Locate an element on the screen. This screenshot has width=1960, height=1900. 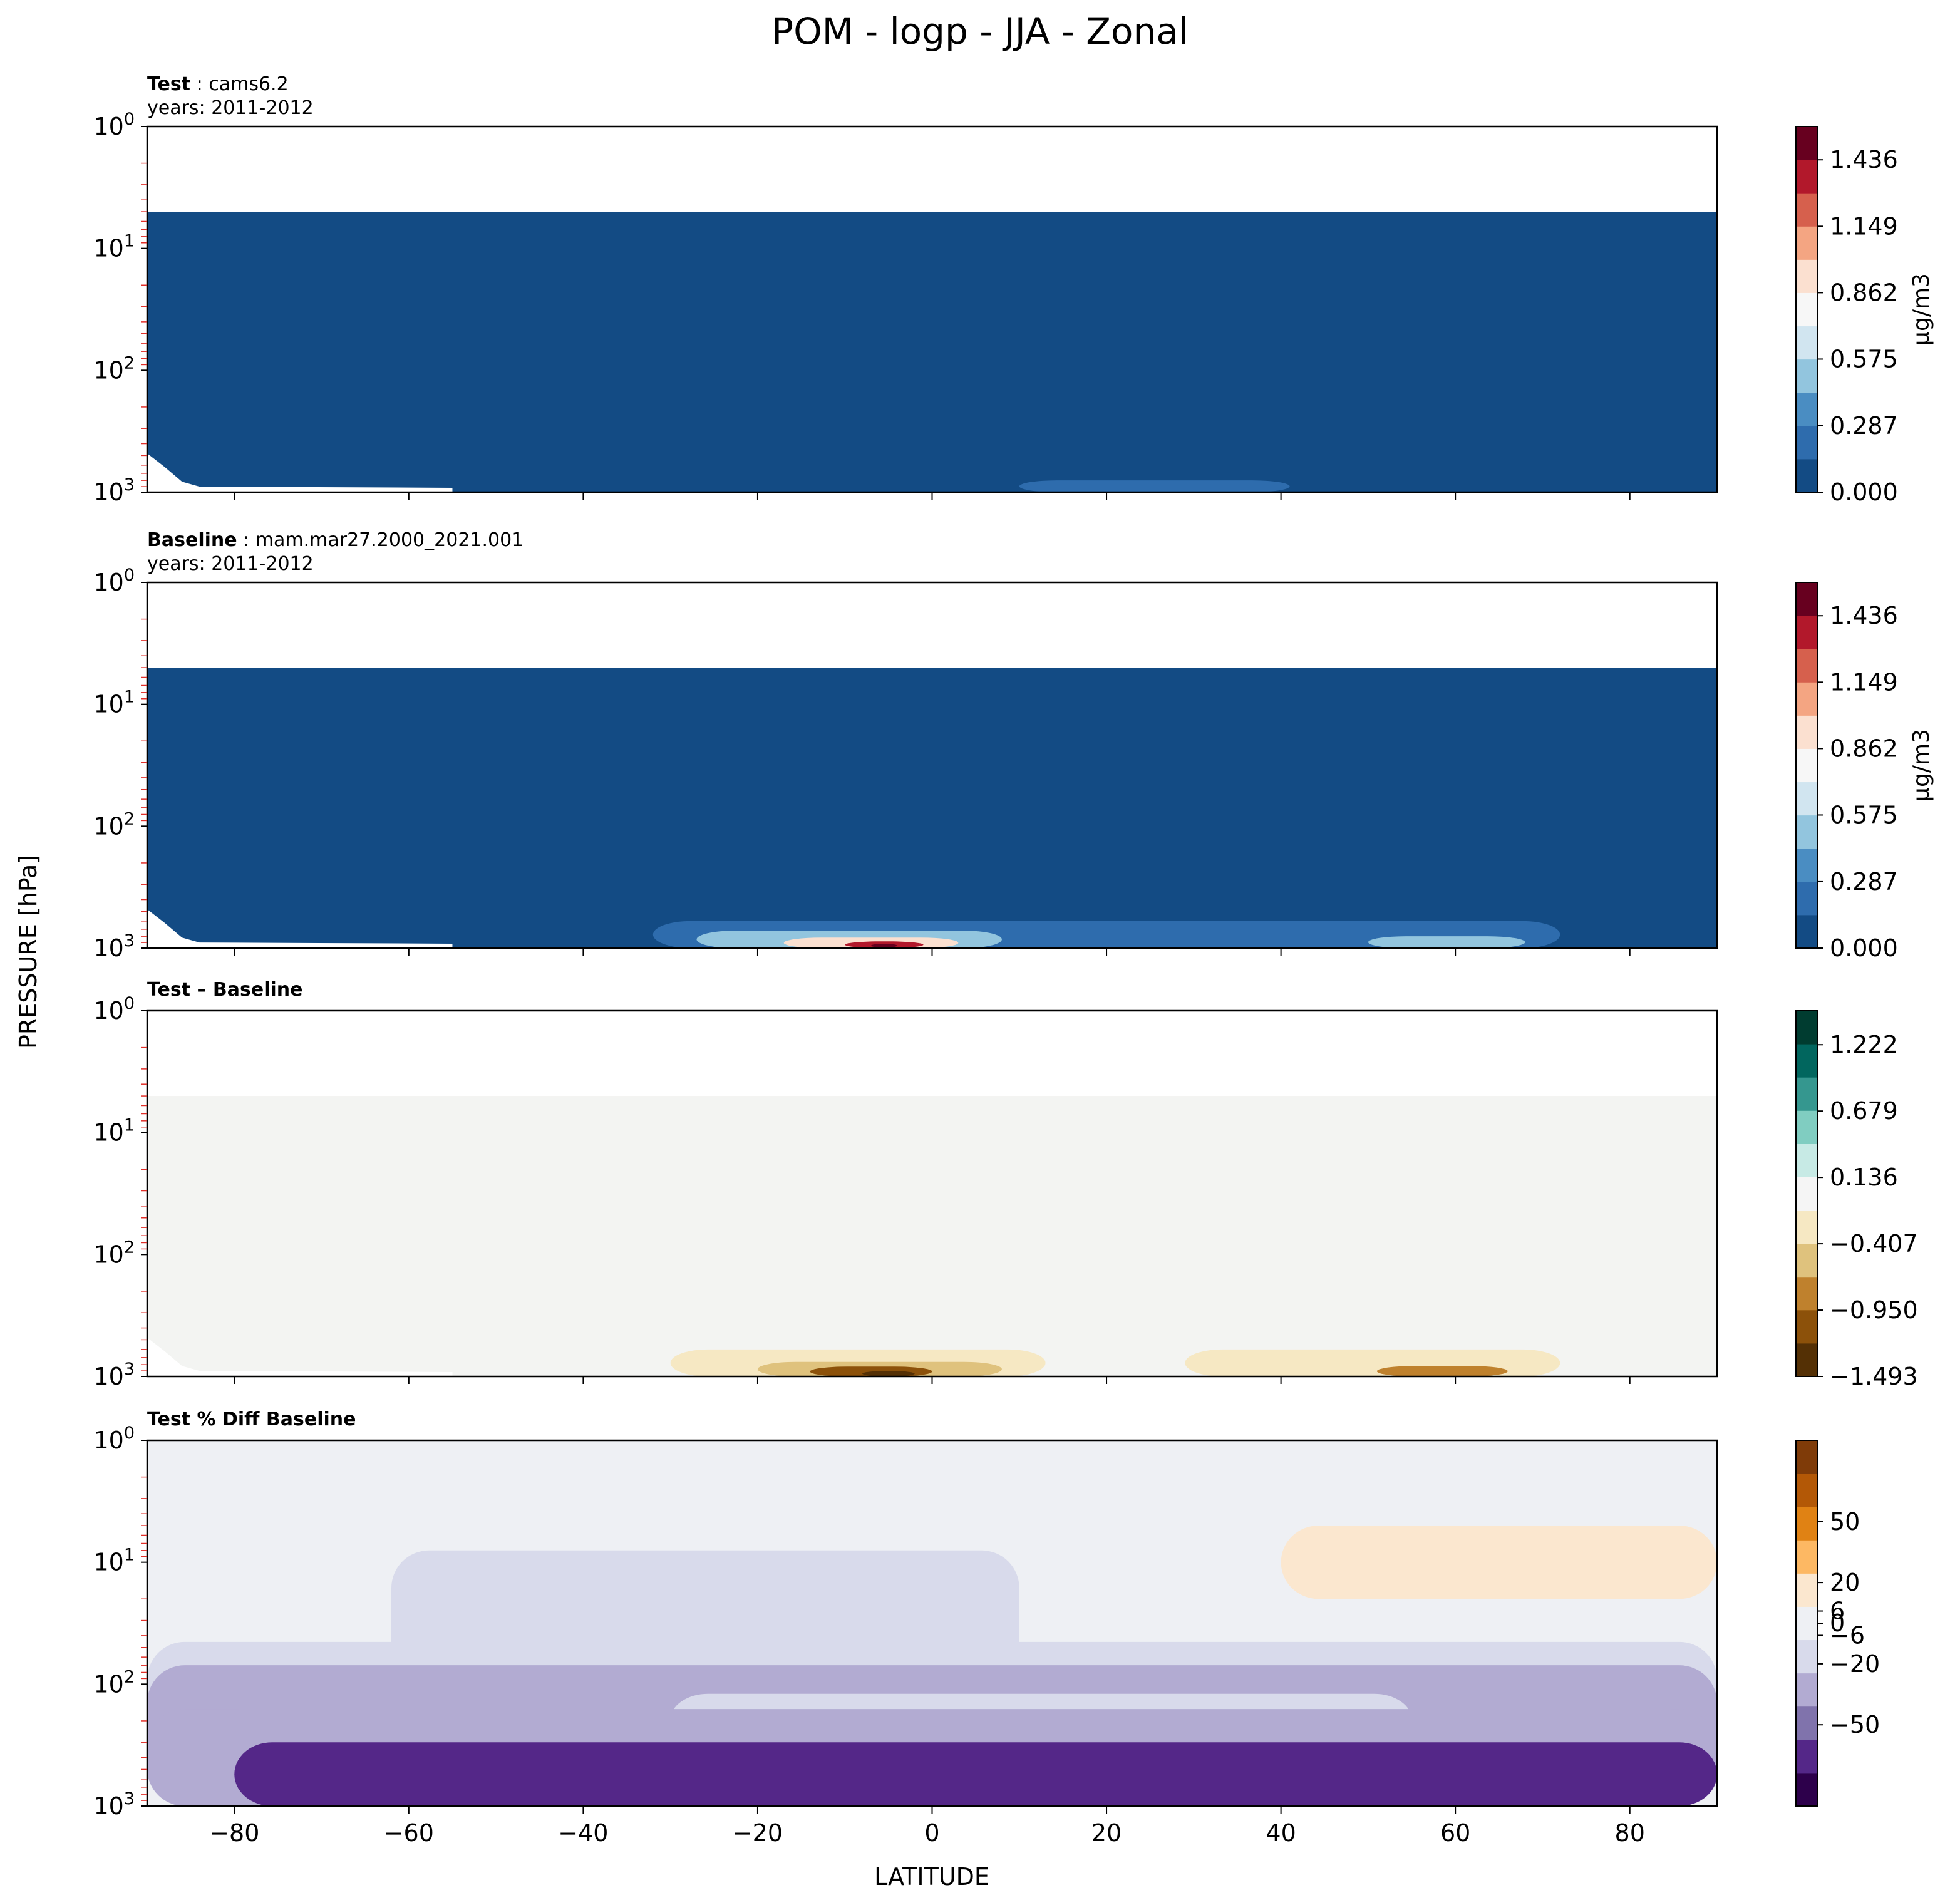
x-tick-label: 40 is located at coordinates (1281, 1833).